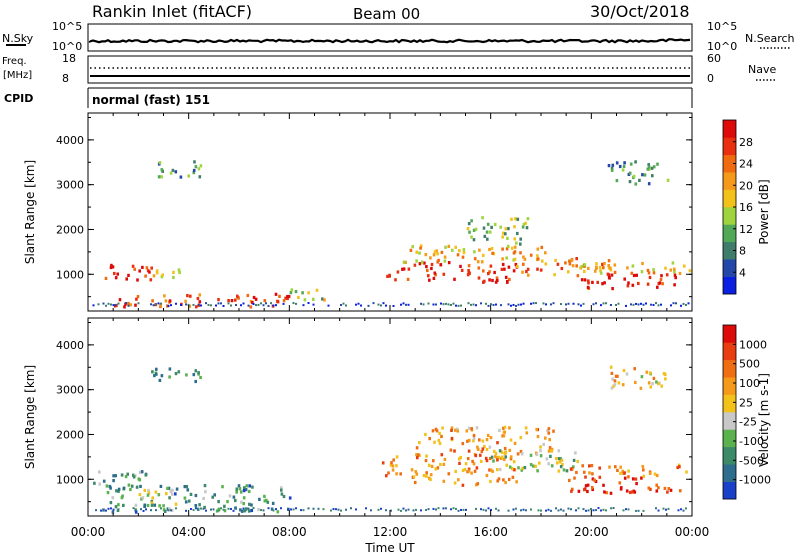  What do you see at coordinates (742, 272) in the screenshot?
I see `colorbar-tick-label: 4` at bounding box center [742, 272].